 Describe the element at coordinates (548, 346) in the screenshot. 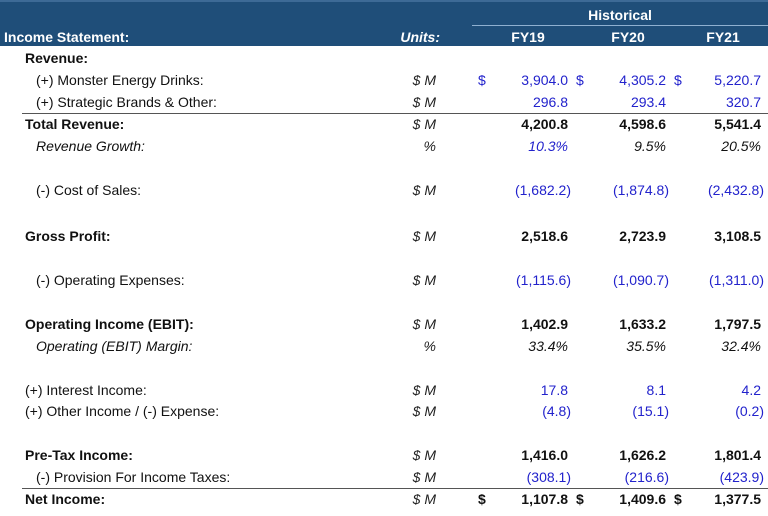

I see `cell-fy19: 33.4%` at that location.